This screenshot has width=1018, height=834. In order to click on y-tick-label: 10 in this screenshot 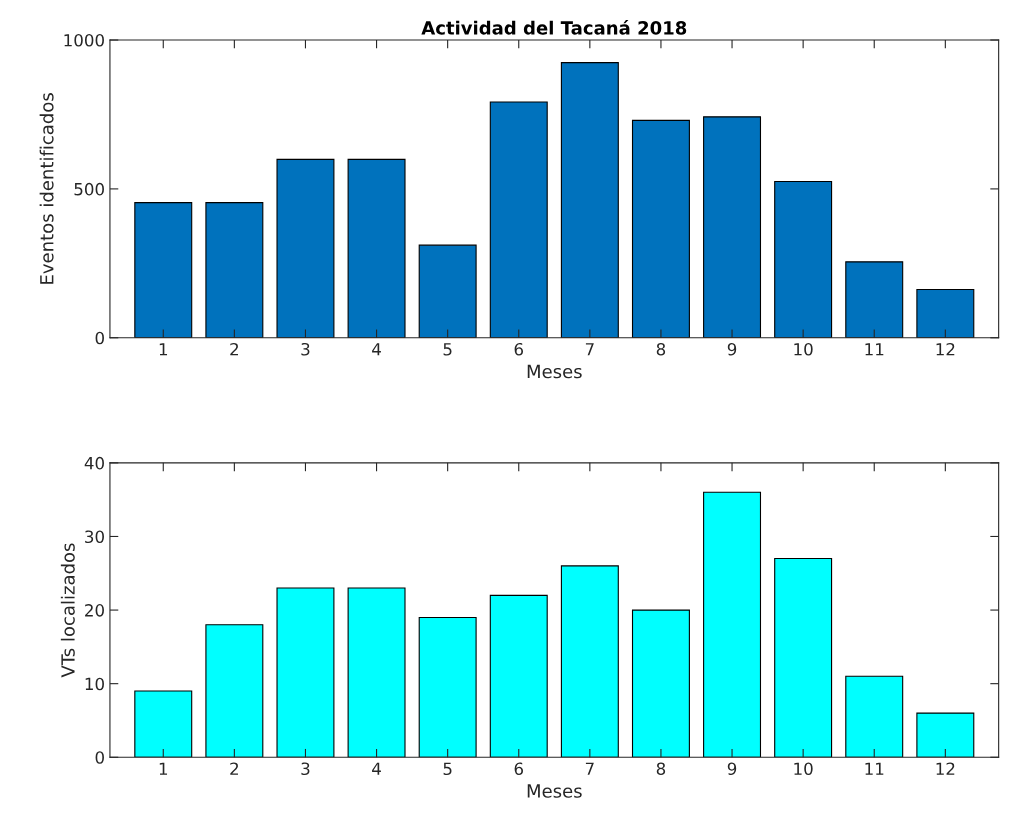, I will do `click(94, 684)`.